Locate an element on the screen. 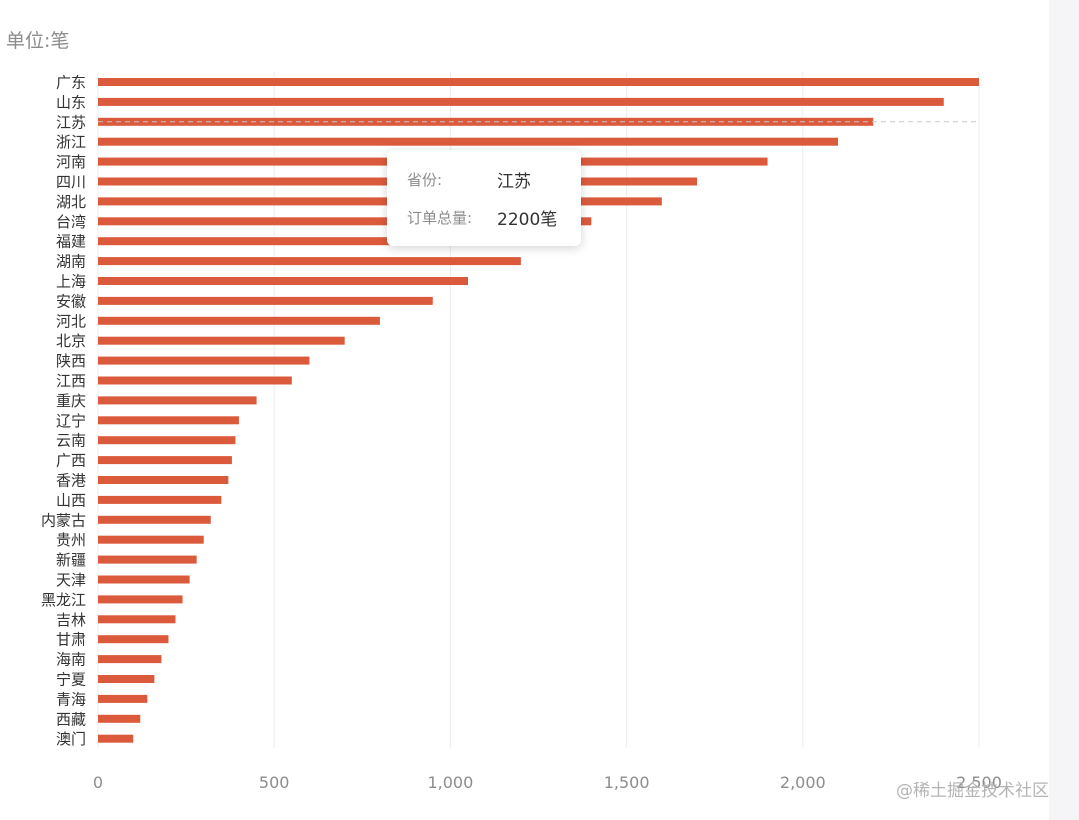 This screenshot has width=1079, height=820. category-label: 海南 is located at coordinates (71, 660).